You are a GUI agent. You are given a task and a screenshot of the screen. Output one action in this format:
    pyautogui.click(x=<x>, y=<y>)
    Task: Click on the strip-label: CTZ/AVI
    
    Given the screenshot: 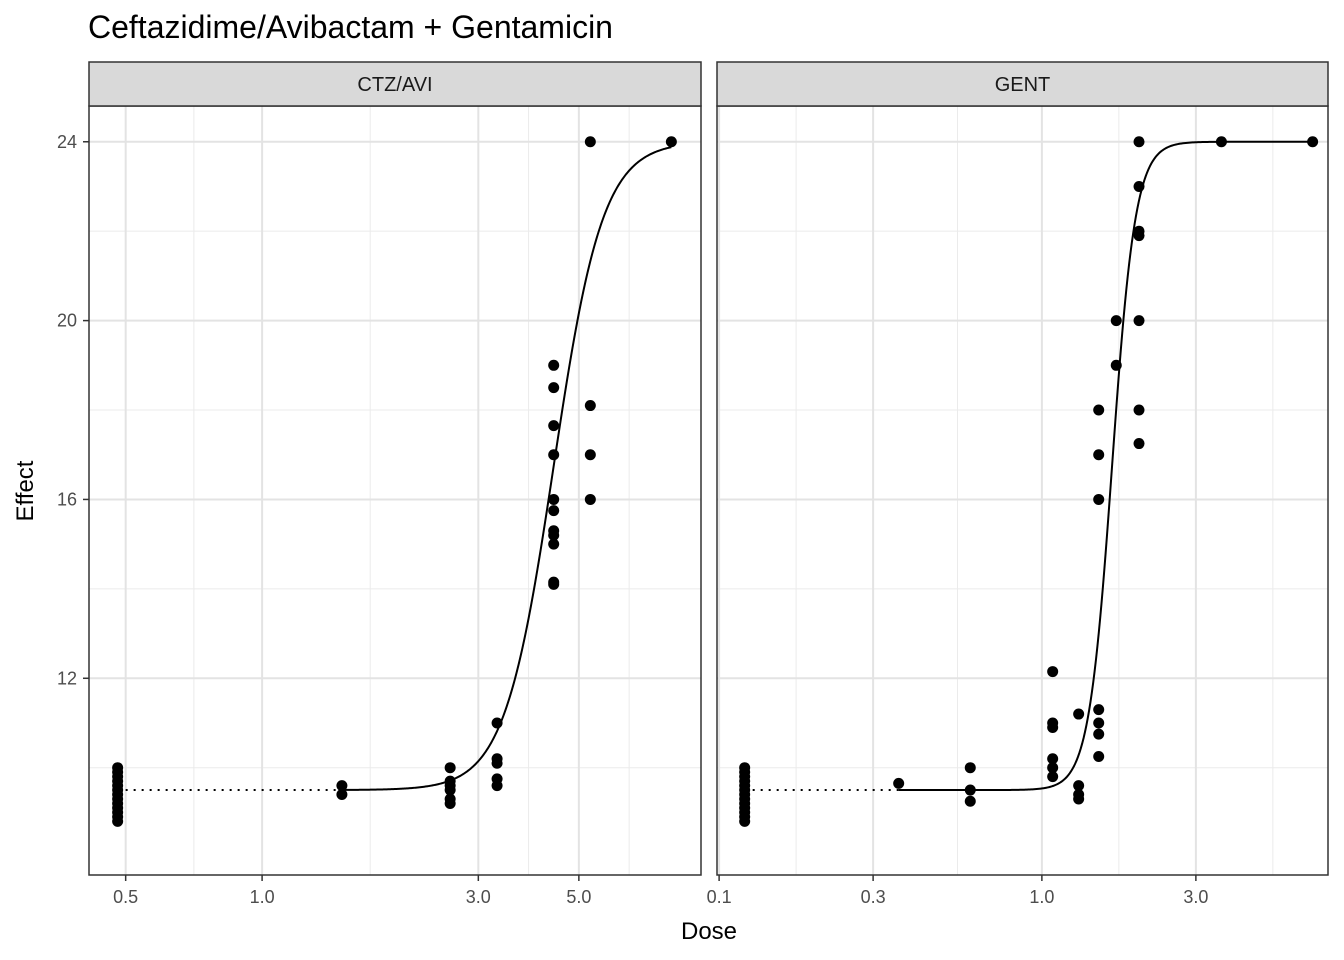 What is the action you would take?
    pyautogui.click(x=394, y=85)
    